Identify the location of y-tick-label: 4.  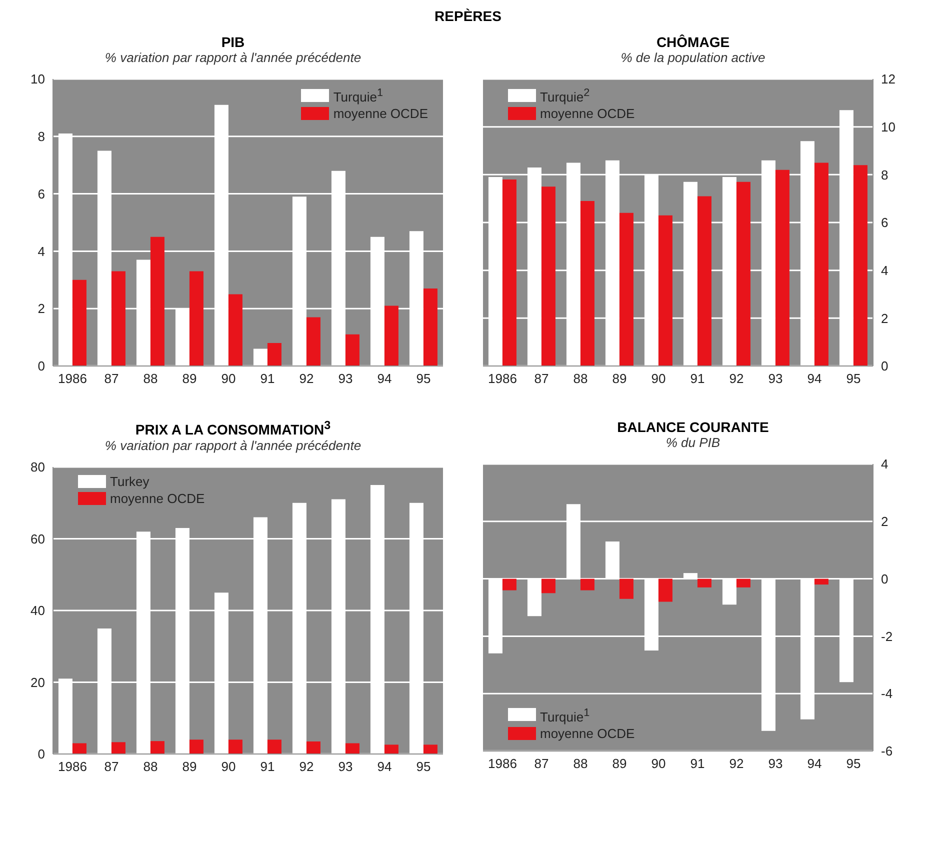
(41, 251).